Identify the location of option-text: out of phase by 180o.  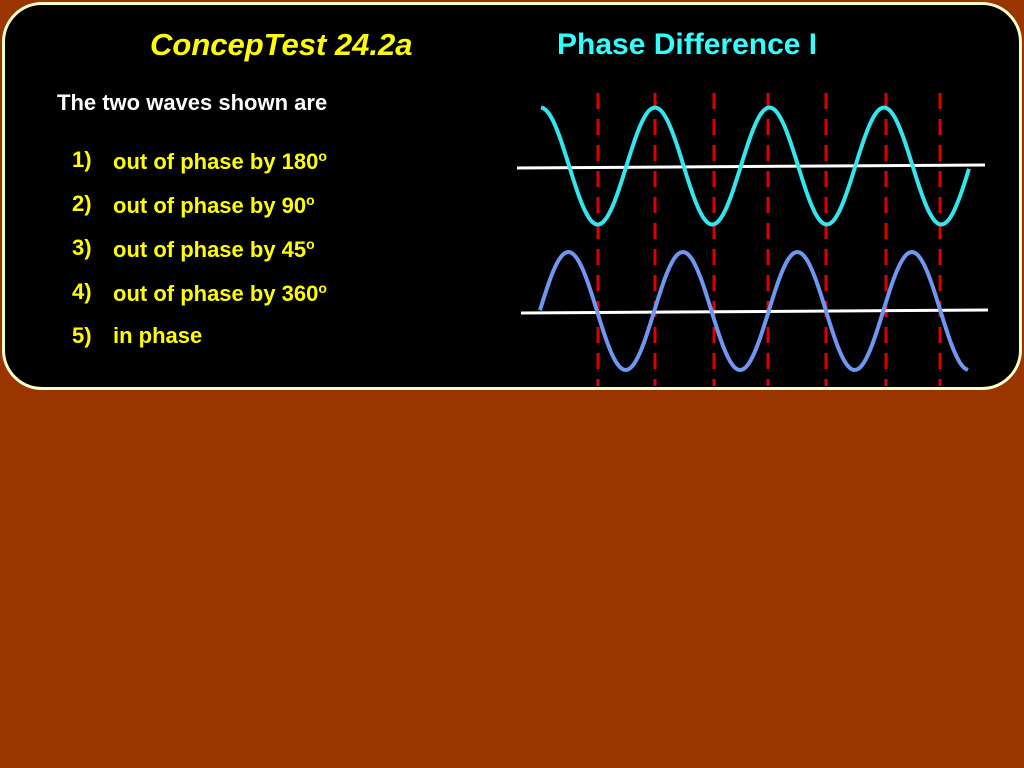
(220, 161).